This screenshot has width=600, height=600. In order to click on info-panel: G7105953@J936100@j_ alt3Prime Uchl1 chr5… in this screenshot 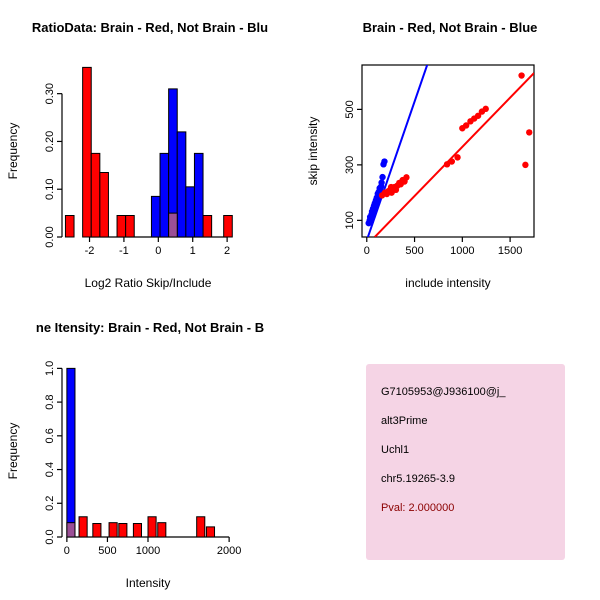, I will do `click(465, 462)`.